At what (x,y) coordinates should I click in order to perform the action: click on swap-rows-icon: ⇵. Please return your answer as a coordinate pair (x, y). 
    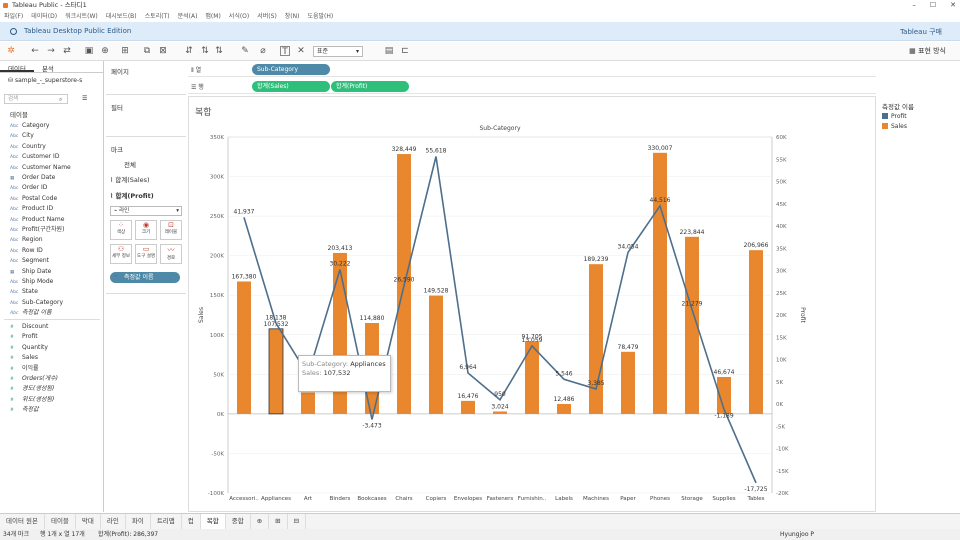
    Looking at the image, I should click on (189, 51).